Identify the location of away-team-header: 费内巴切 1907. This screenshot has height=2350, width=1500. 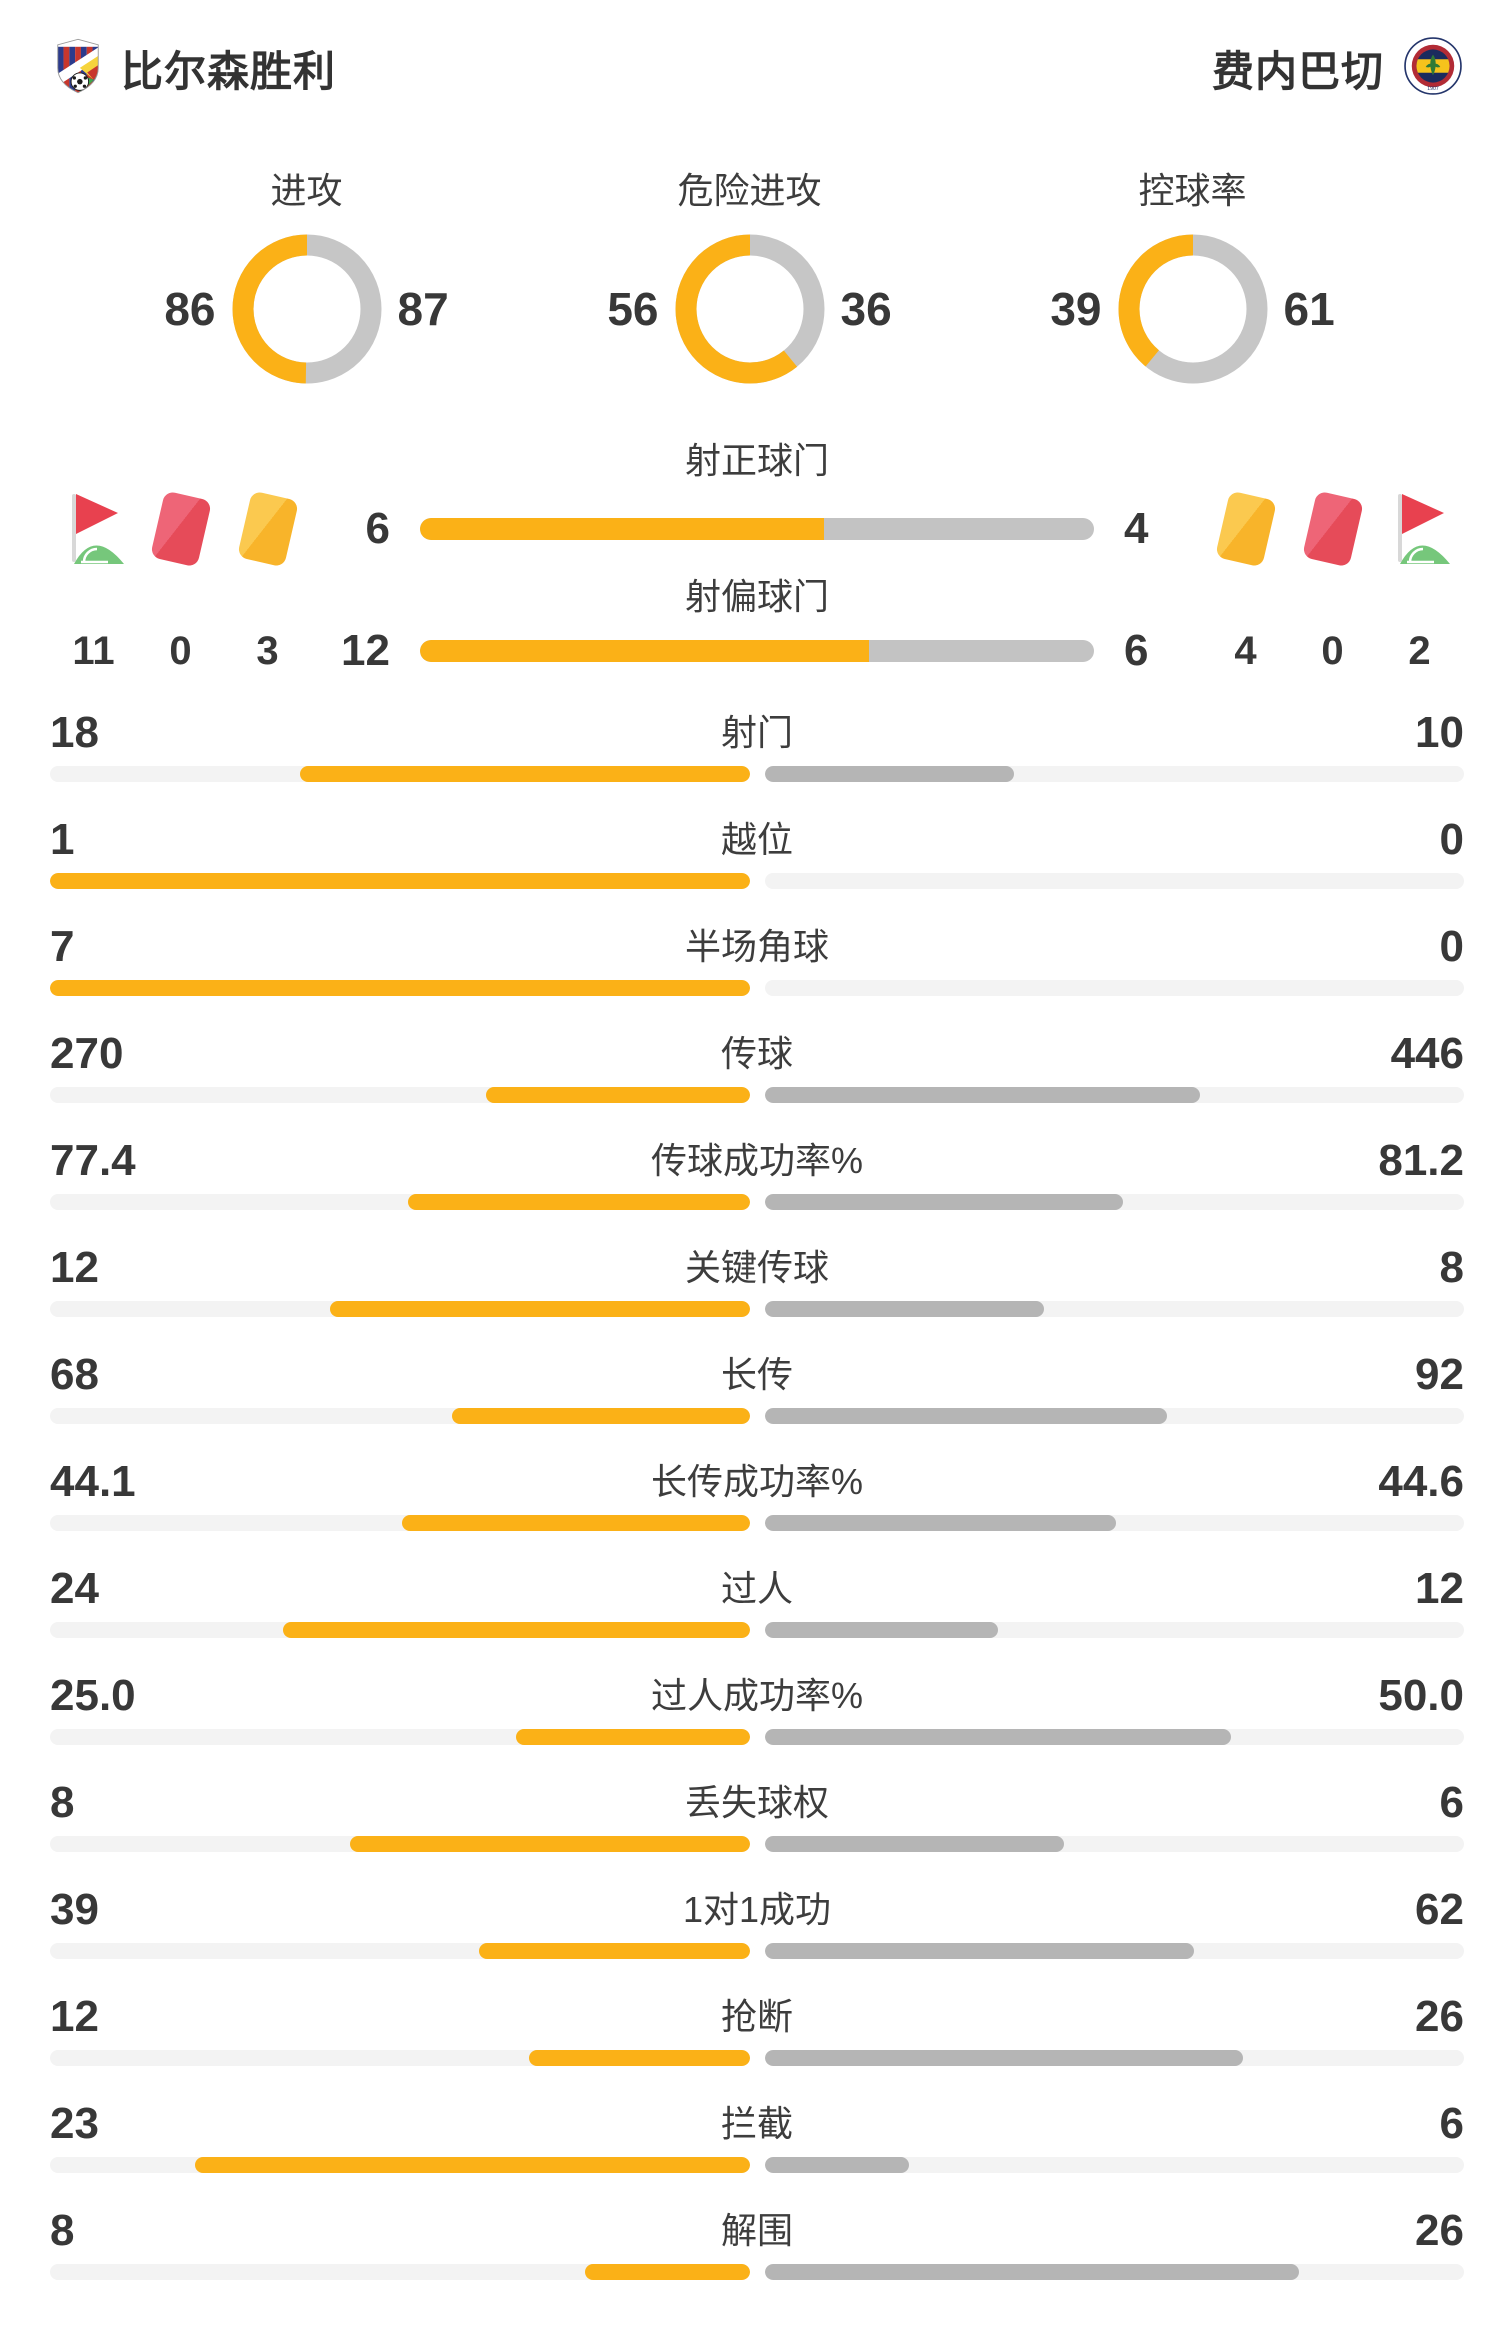
(1337, 68).